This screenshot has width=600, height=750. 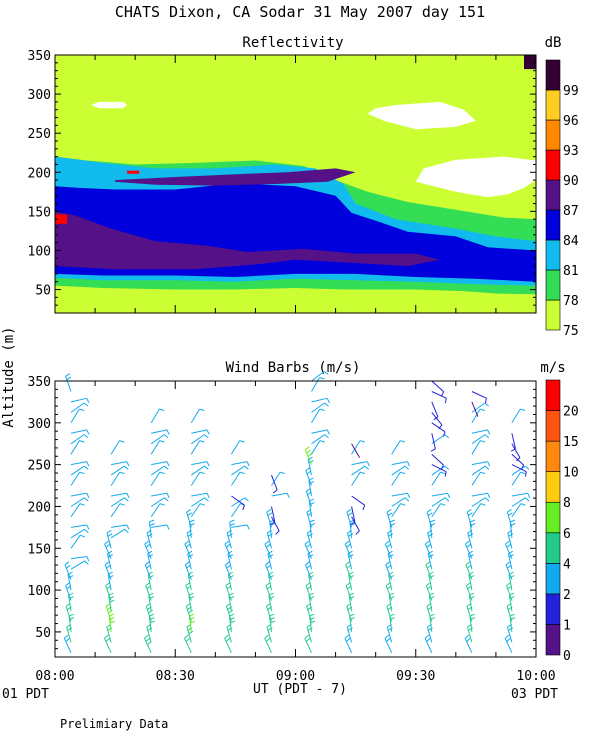 I want to click on y-tick-label: 50, so click(x=43, y=291).